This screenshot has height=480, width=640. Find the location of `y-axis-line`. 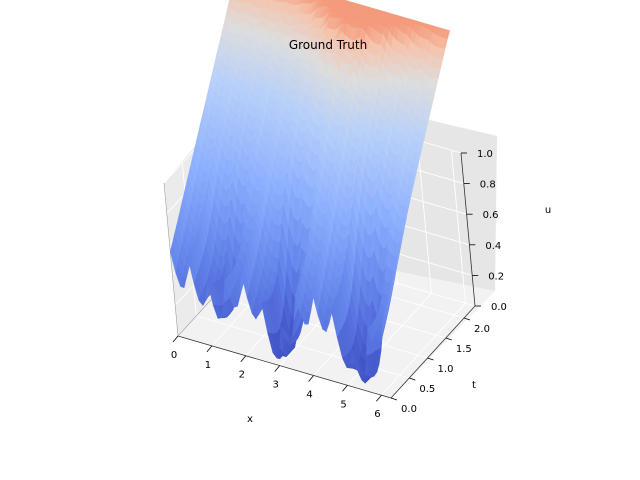

y-axis-line is located at coordinates (433, 352).